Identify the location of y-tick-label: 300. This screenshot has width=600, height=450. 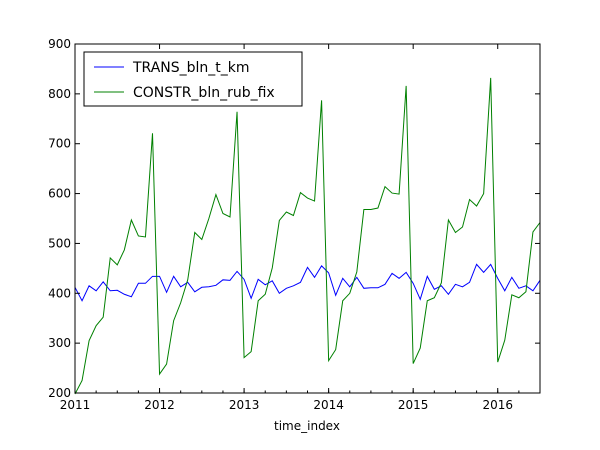
(59, 343).